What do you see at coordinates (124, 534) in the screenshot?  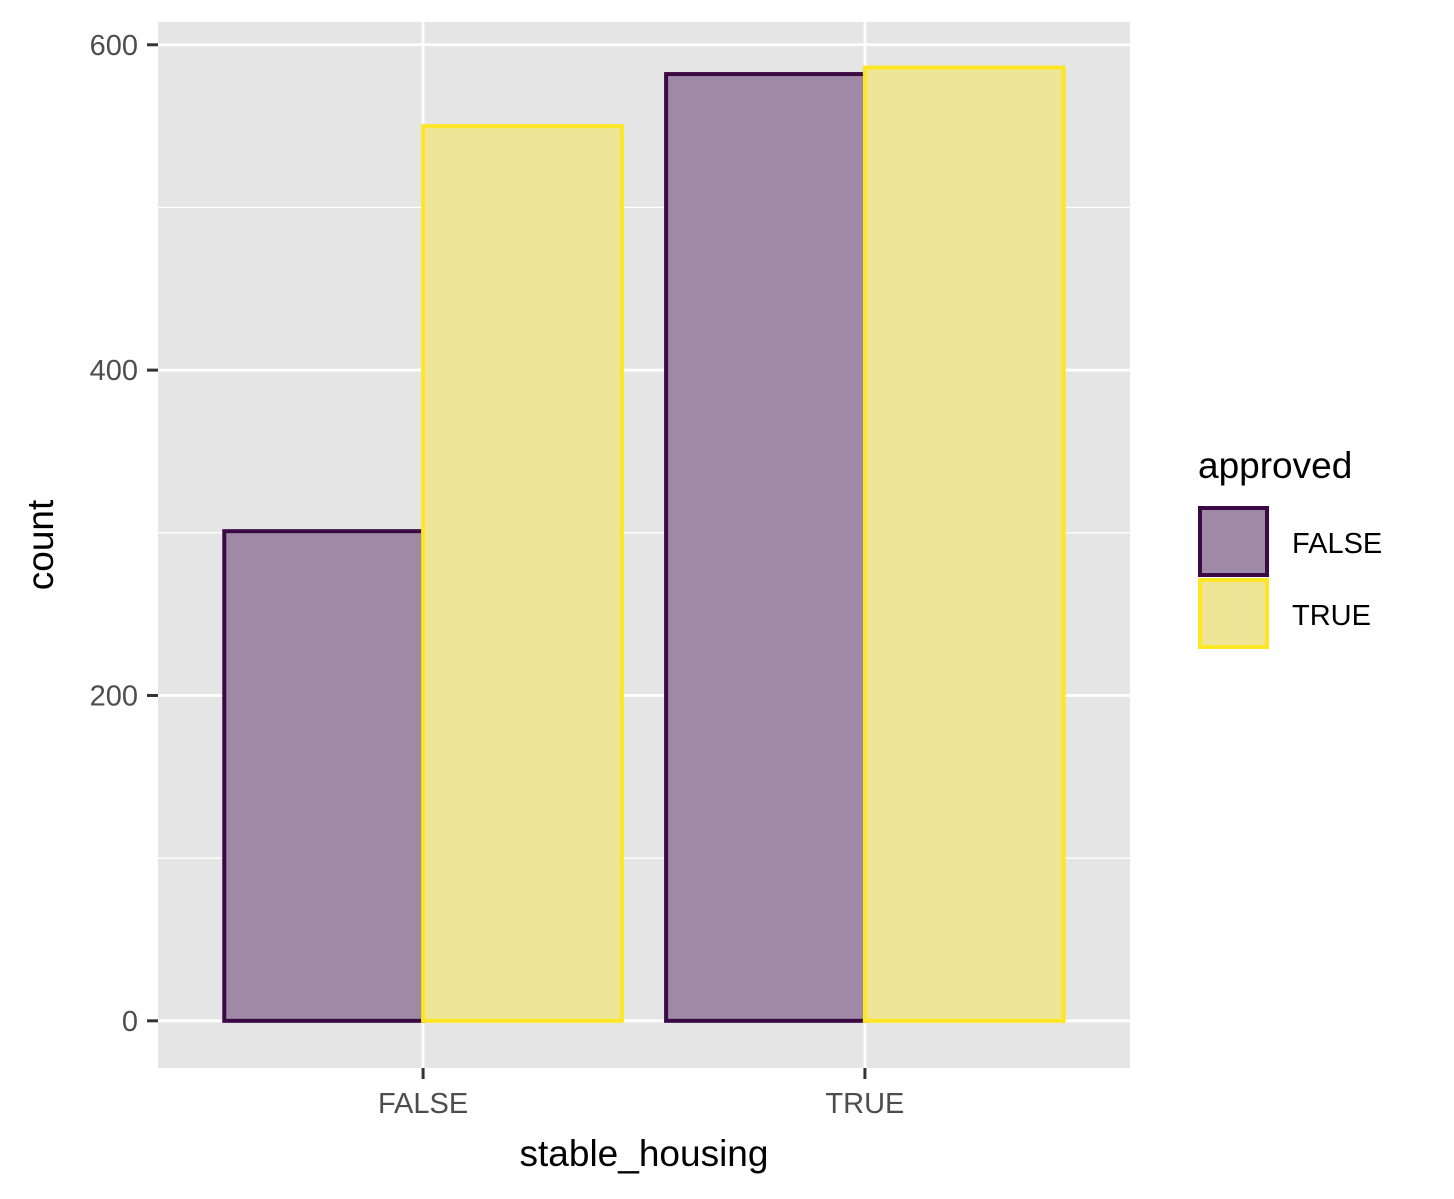 I see `y-axis: 0 200 400 600` at bounding box center [124, 534].